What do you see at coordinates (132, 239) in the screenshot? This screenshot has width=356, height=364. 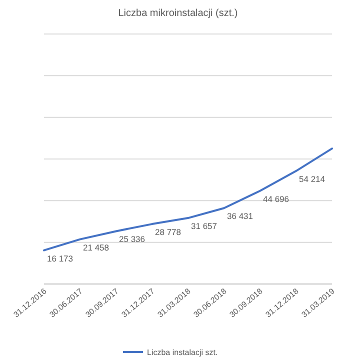 I see `data-label: 25 336` at bounding box center [132, 239].